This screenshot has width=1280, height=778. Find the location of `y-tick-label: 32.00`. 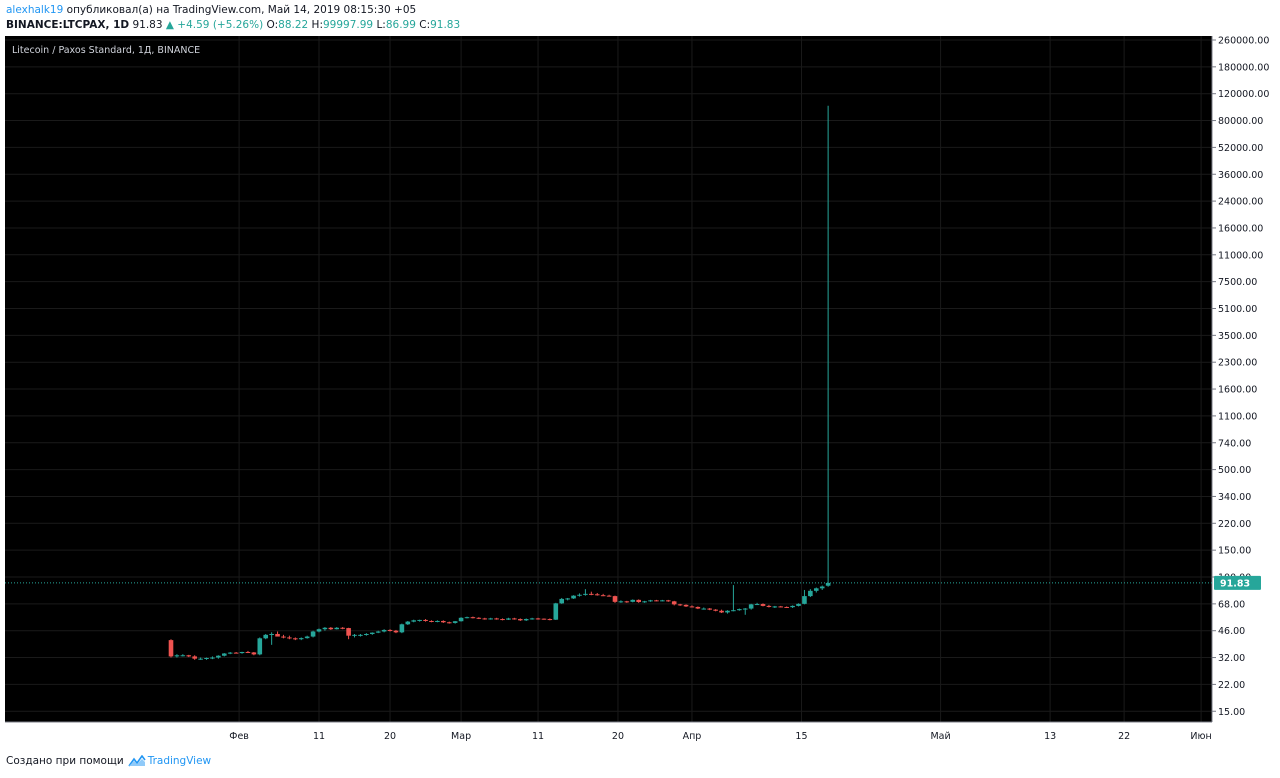

y-tick-label: 32.00 is located at coordinates (1231, 658).